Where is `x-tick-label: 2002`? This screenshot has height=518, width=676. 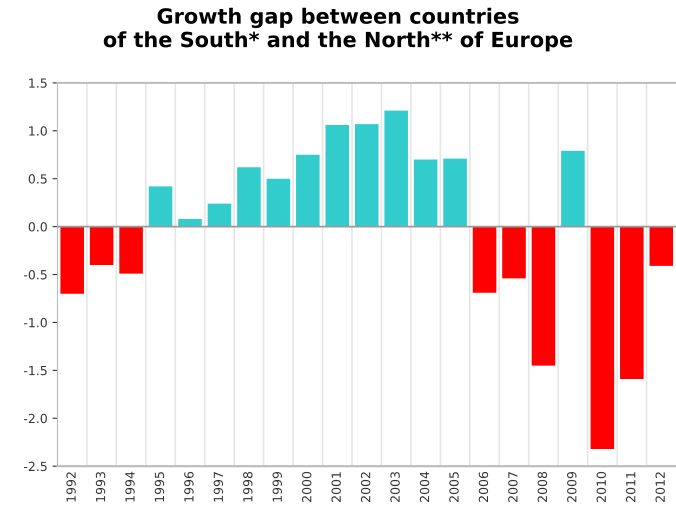
x-tick-label: 2002 is located at coordinates (365, 487).